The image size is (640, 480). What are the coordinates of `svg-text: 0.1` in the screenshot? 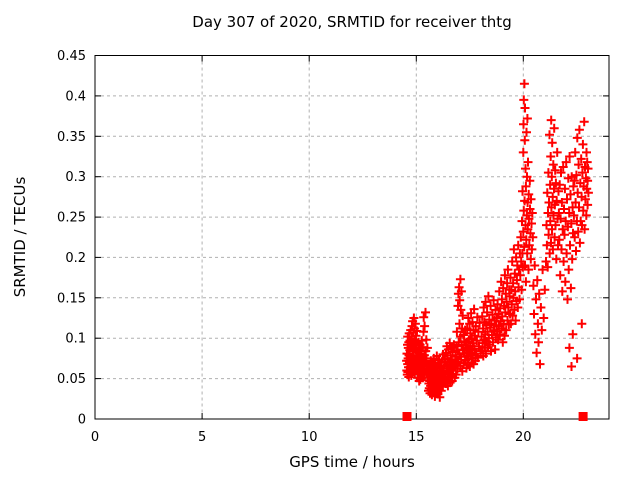 It's located at (75, 339).